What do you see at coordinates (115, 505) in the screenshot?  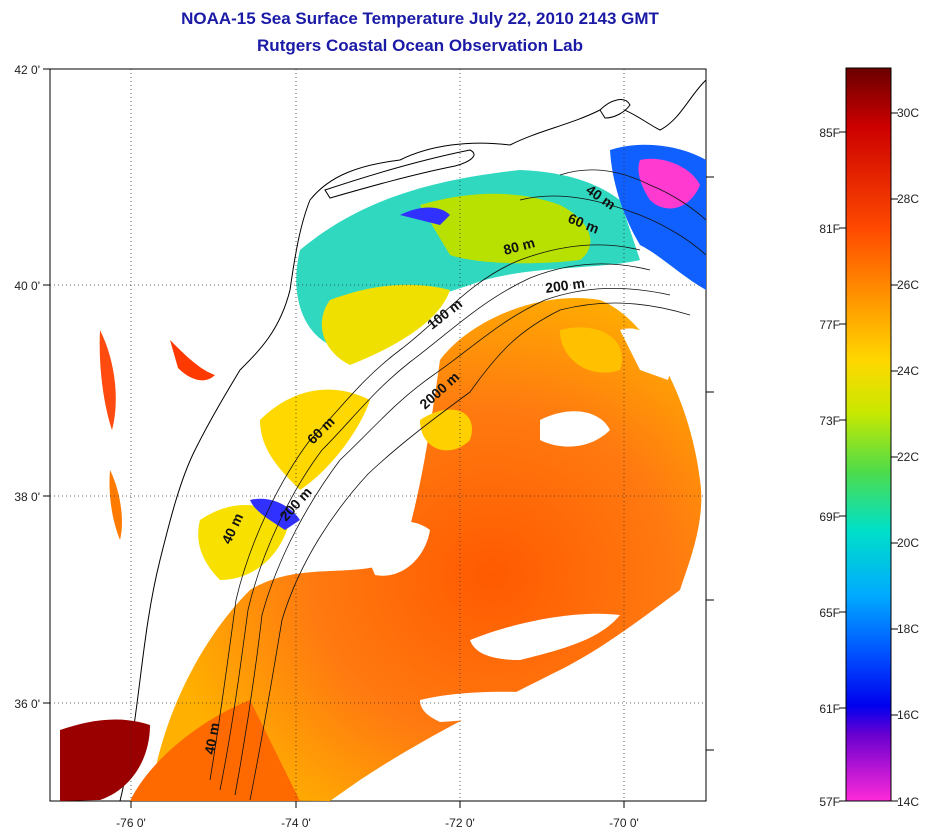 I see `chesapeake-lower` at bounding box center [115, 505].